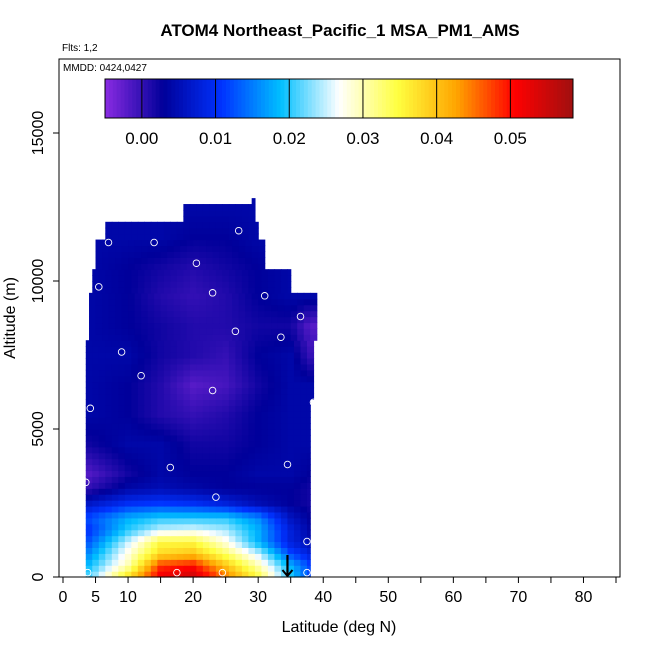  What do you see at coordinates (258, 597) in the screenshot?
I see `x-tick-label: 30` at bounding box center [258, 597].